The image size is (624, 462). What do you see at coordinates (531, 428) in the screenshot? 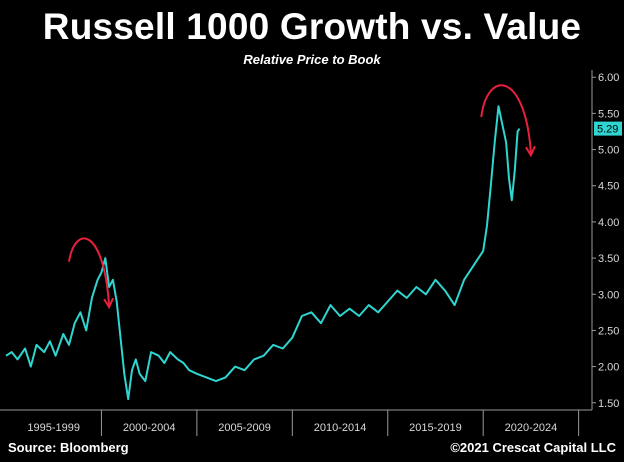
I see `x-tick-label: 2020-2024` at bounding box center [531, 428].